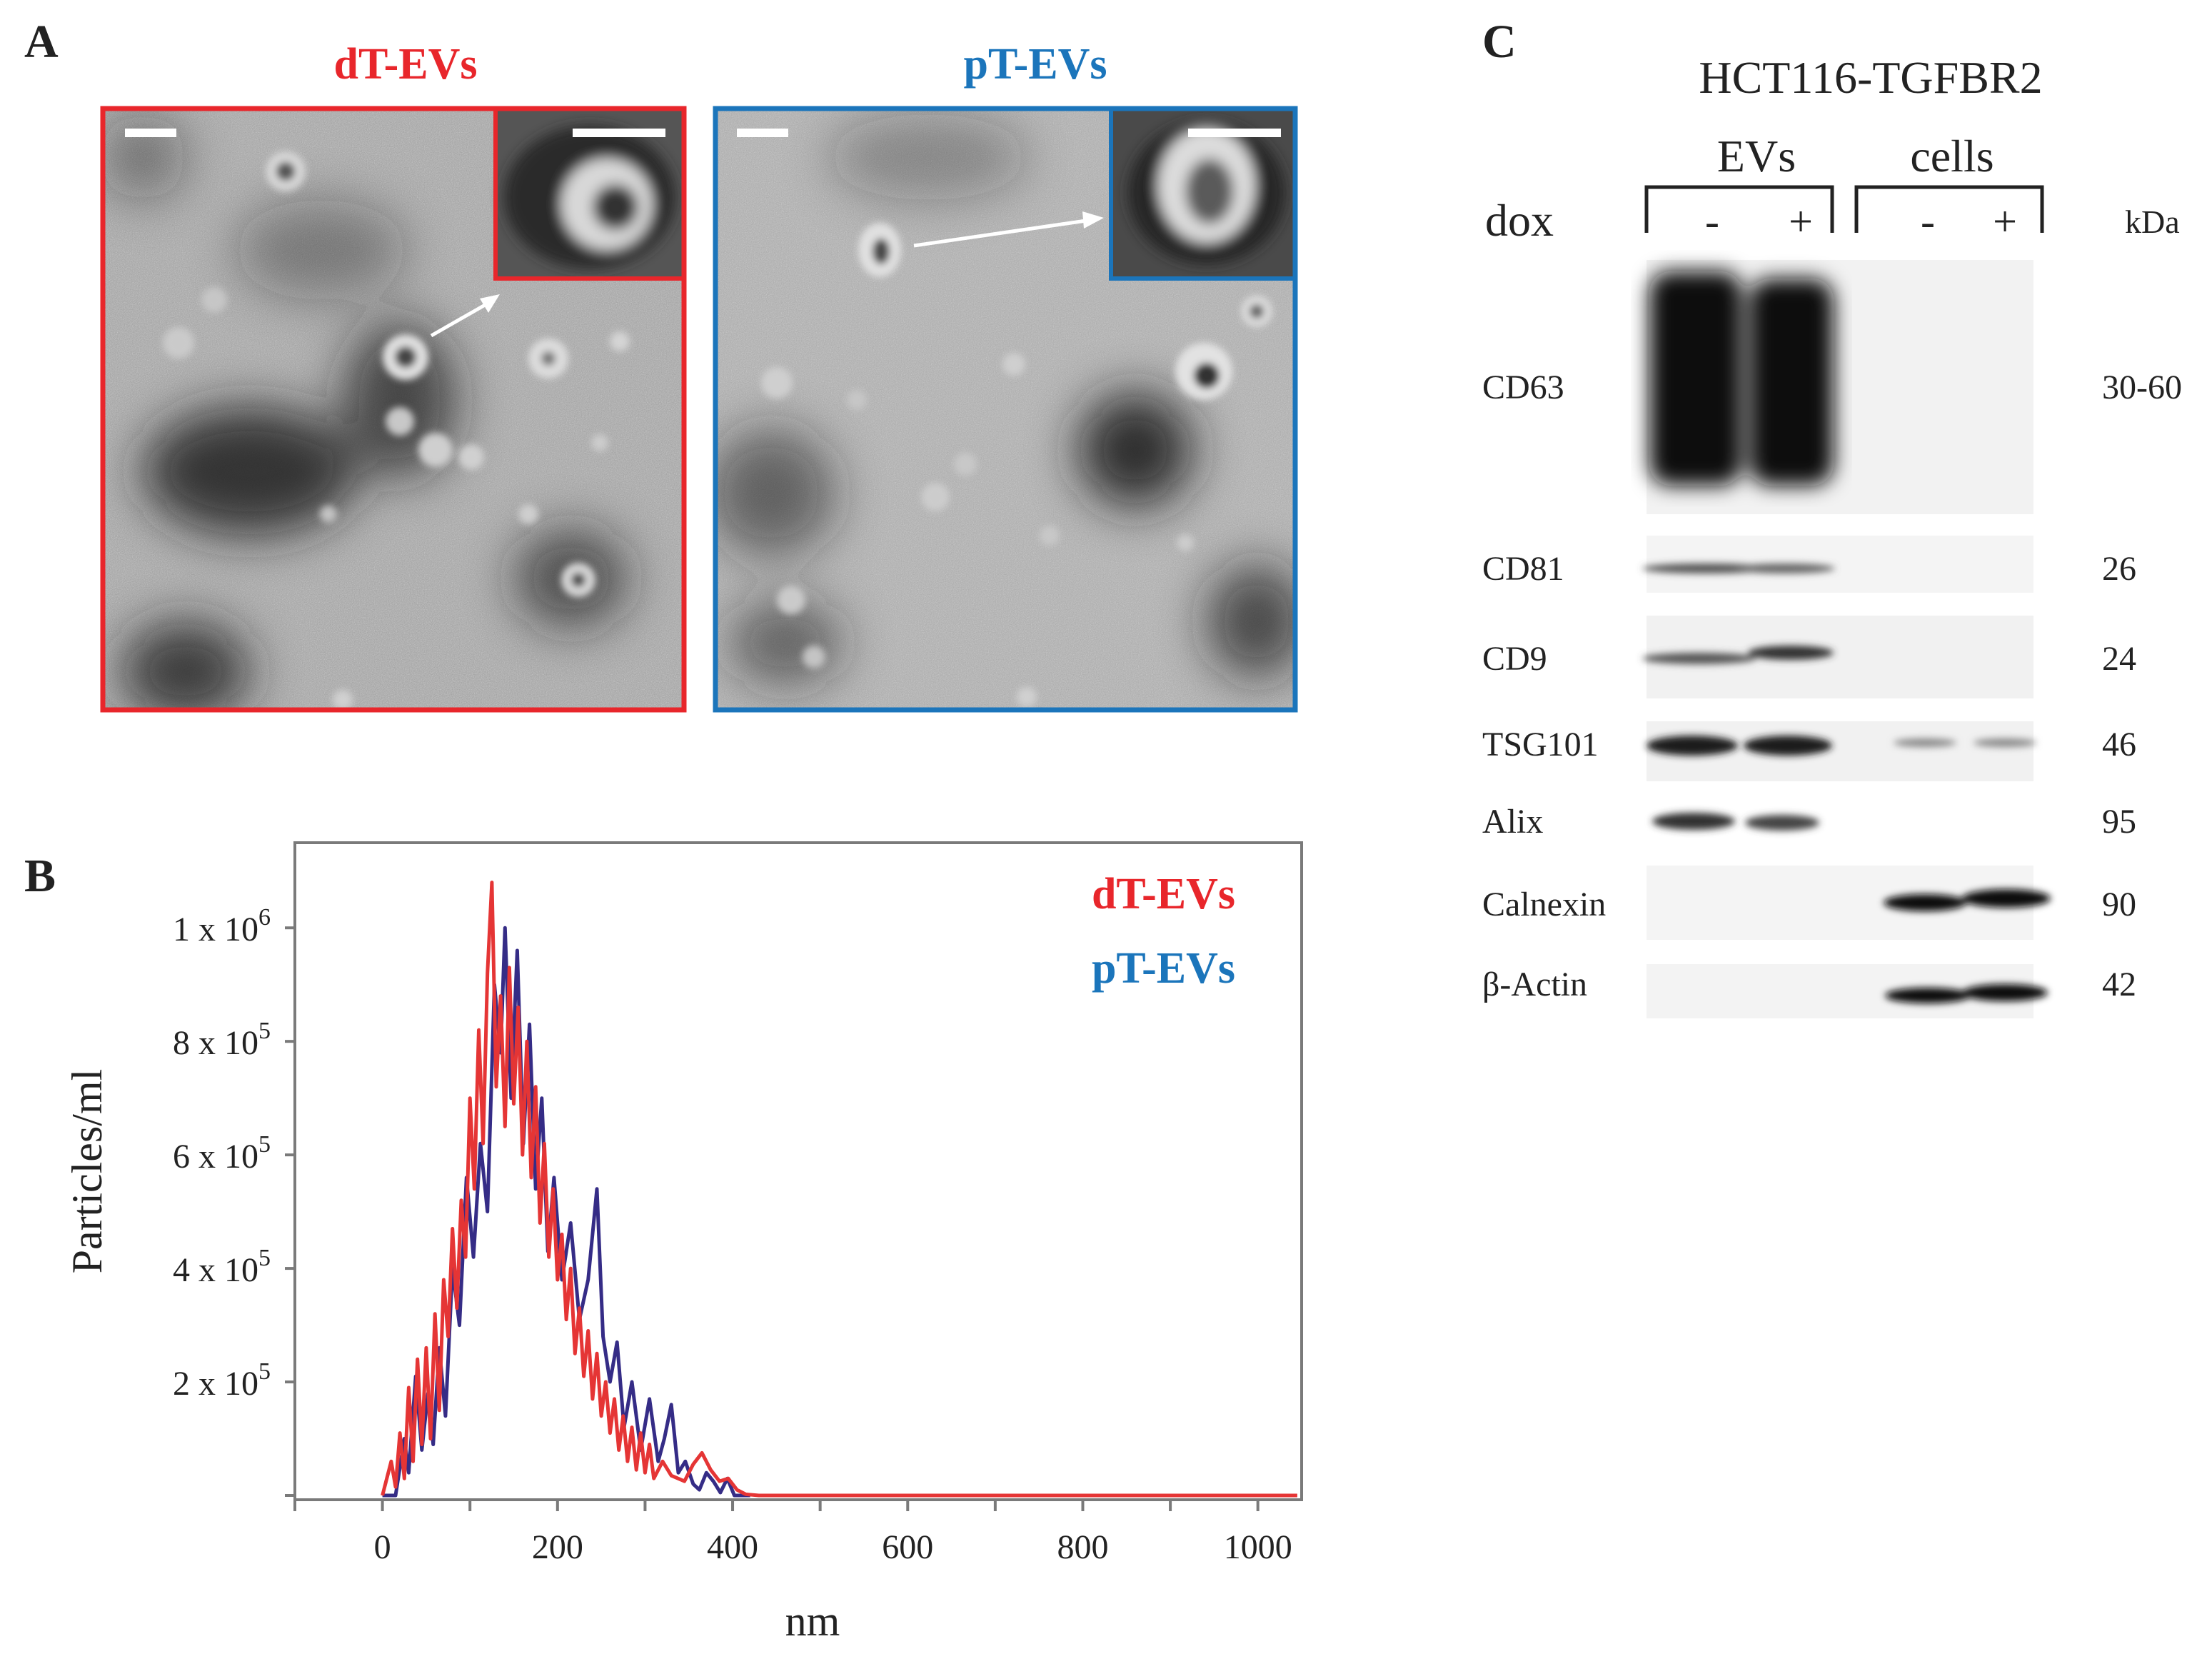  I want to click on pt-evs-micrograph-frame, so click(1006, 409).